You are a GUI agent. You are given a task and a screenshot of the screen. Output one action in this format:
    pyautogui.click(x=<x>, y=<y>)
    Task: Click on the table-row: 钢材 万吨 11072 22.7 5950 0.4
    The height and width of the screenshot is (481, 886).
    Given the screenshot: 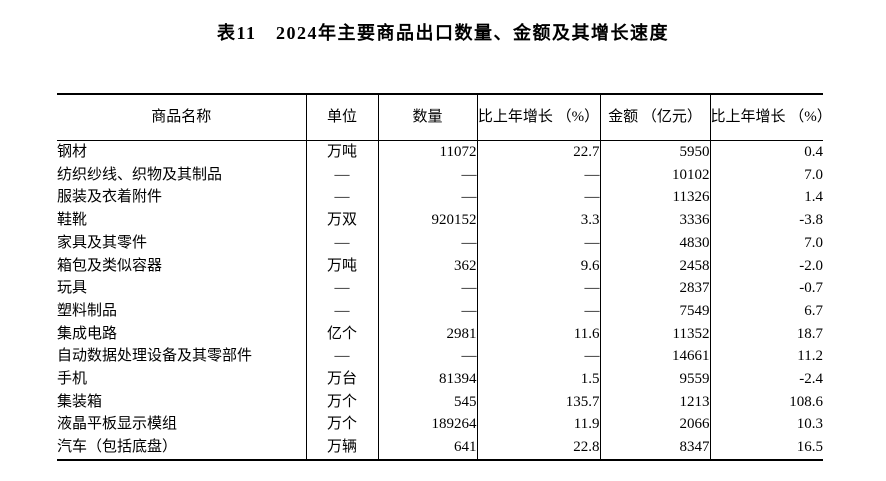 What is the action you would take?
    pyautogui.click(x=440, y=152)
    